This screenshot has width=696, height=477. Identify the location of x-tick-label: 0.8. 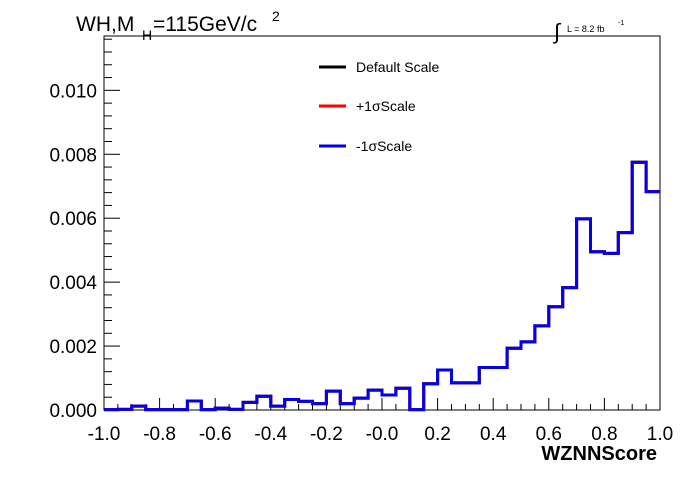
(604, 434).